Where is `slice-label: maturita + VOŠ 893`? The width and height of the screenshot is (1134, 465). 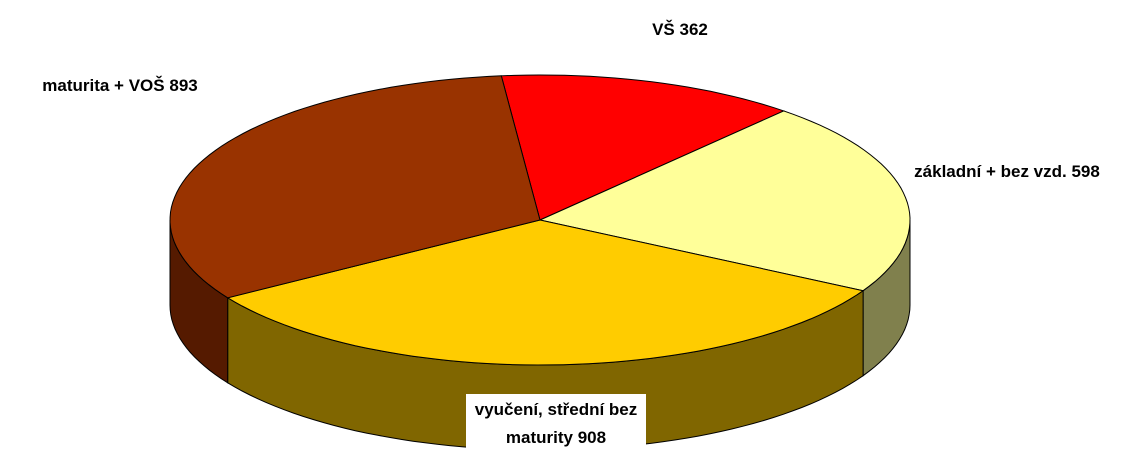 slice-label: maturita + VOŠ 893 is located at coordinates (120, 86).